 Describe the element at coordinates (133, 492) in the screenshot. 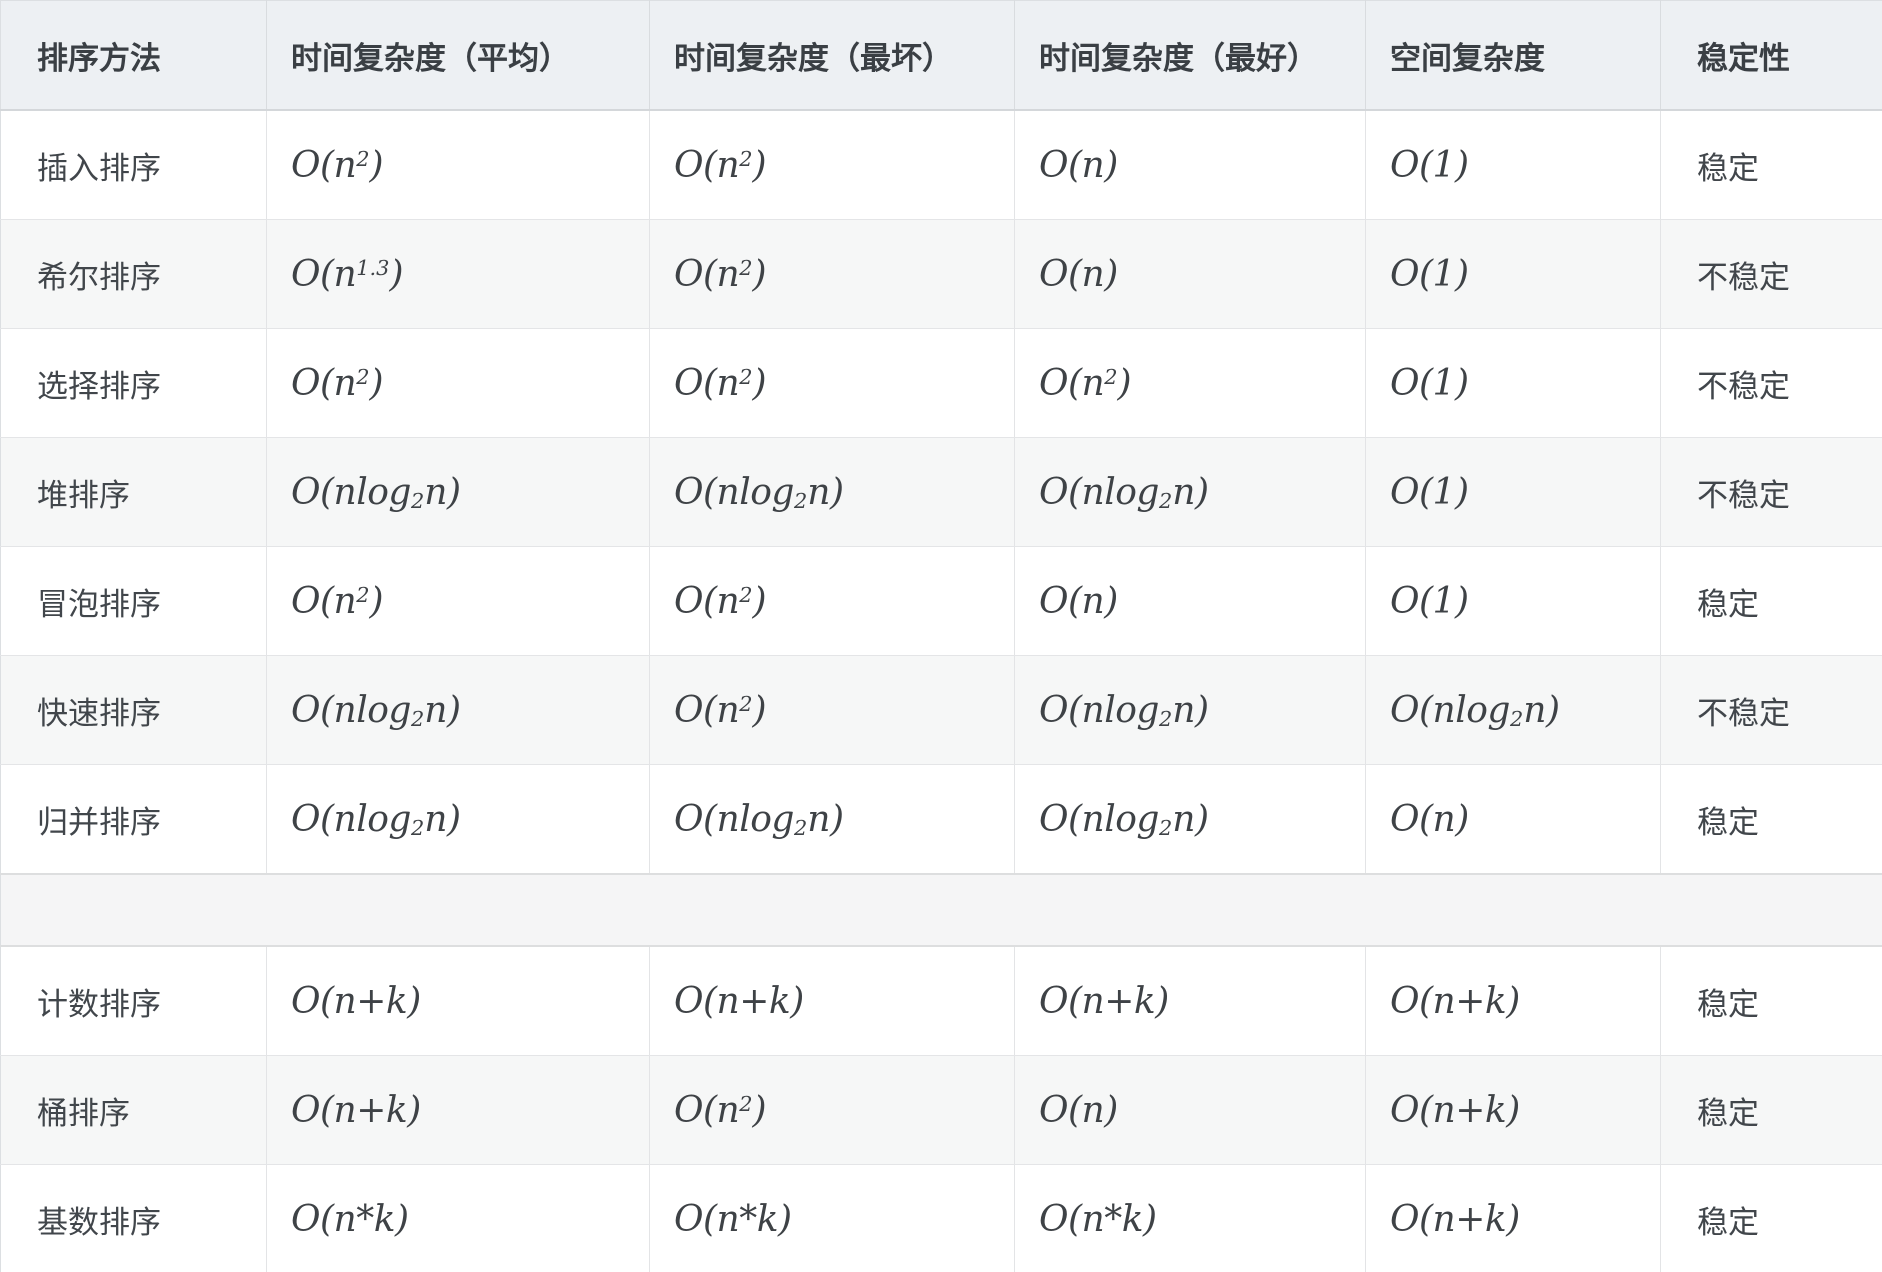

I see `row-label: 堆排序` at that location.